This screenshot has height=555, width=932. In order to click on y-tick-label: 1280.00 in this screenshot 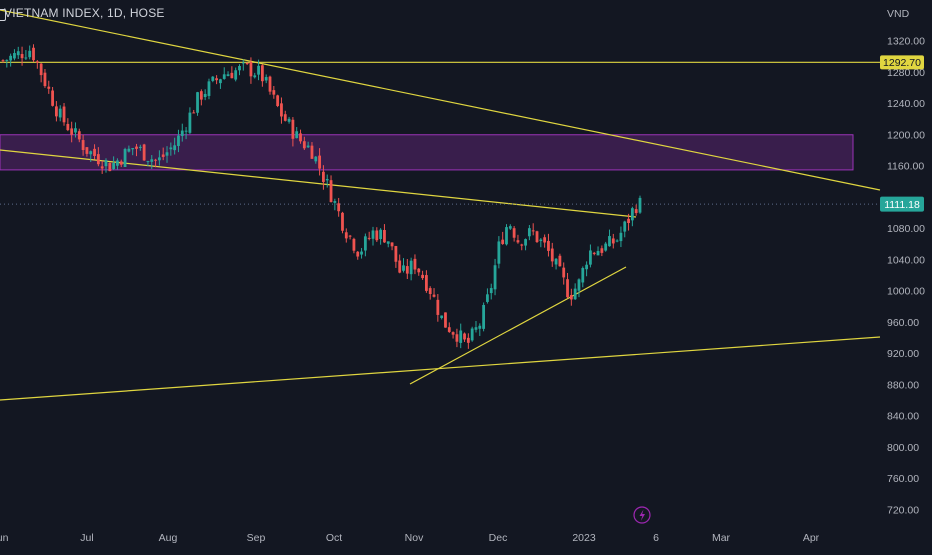, I will do `click(906, 73)`.